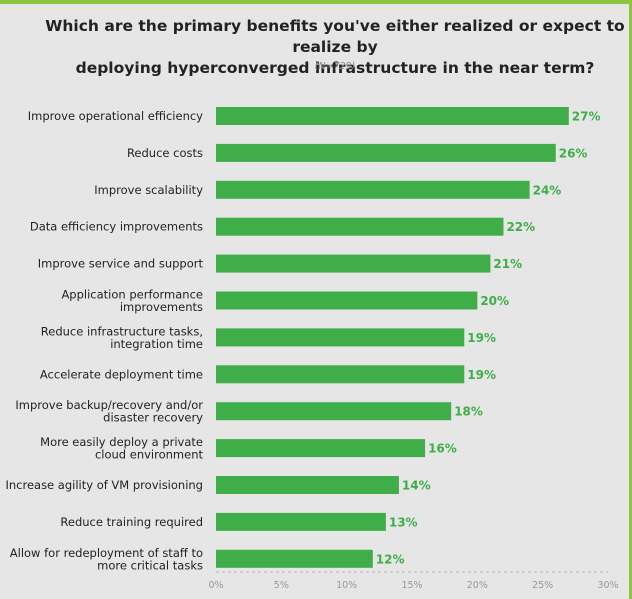 Image resolution: width=632 pixels, height=599 pixels. What do you see at coordinates (215, 585) in the screenshot?
I see `x-tick-label-0: 0%` at bounding box center [215, 585].